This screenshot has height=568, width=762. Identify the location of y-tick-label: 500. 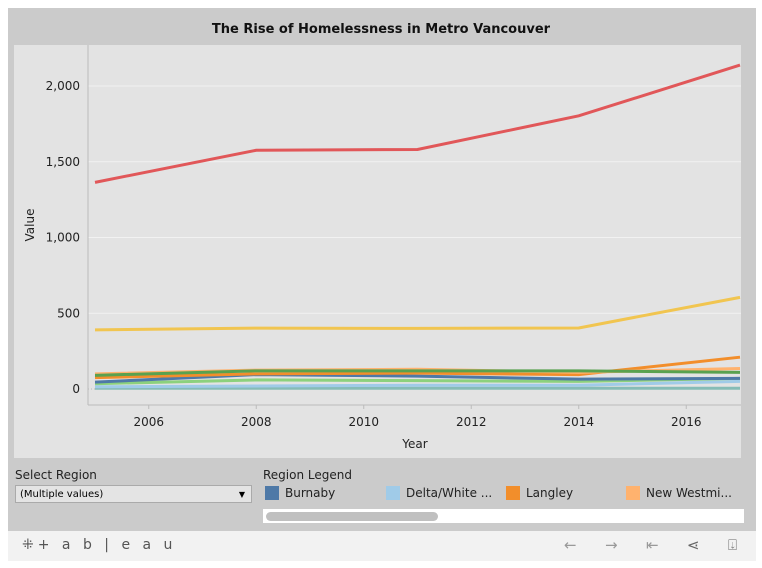
(68, 313).